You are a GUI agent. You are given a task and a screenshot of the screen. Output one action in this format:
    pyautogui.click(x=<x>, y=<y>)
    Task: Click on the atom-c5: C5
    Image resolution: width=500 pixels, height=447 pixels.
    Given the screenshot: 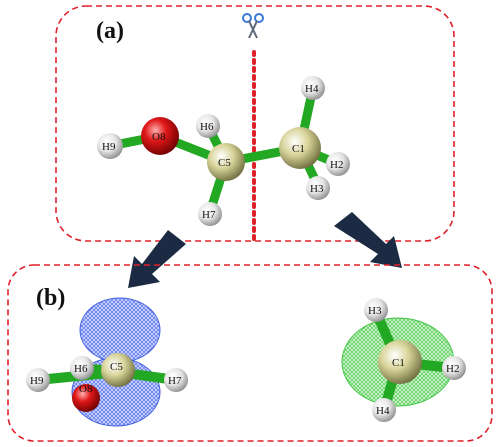 What is the action you would take?
    pyautogui.click(x=226, y=162)
    